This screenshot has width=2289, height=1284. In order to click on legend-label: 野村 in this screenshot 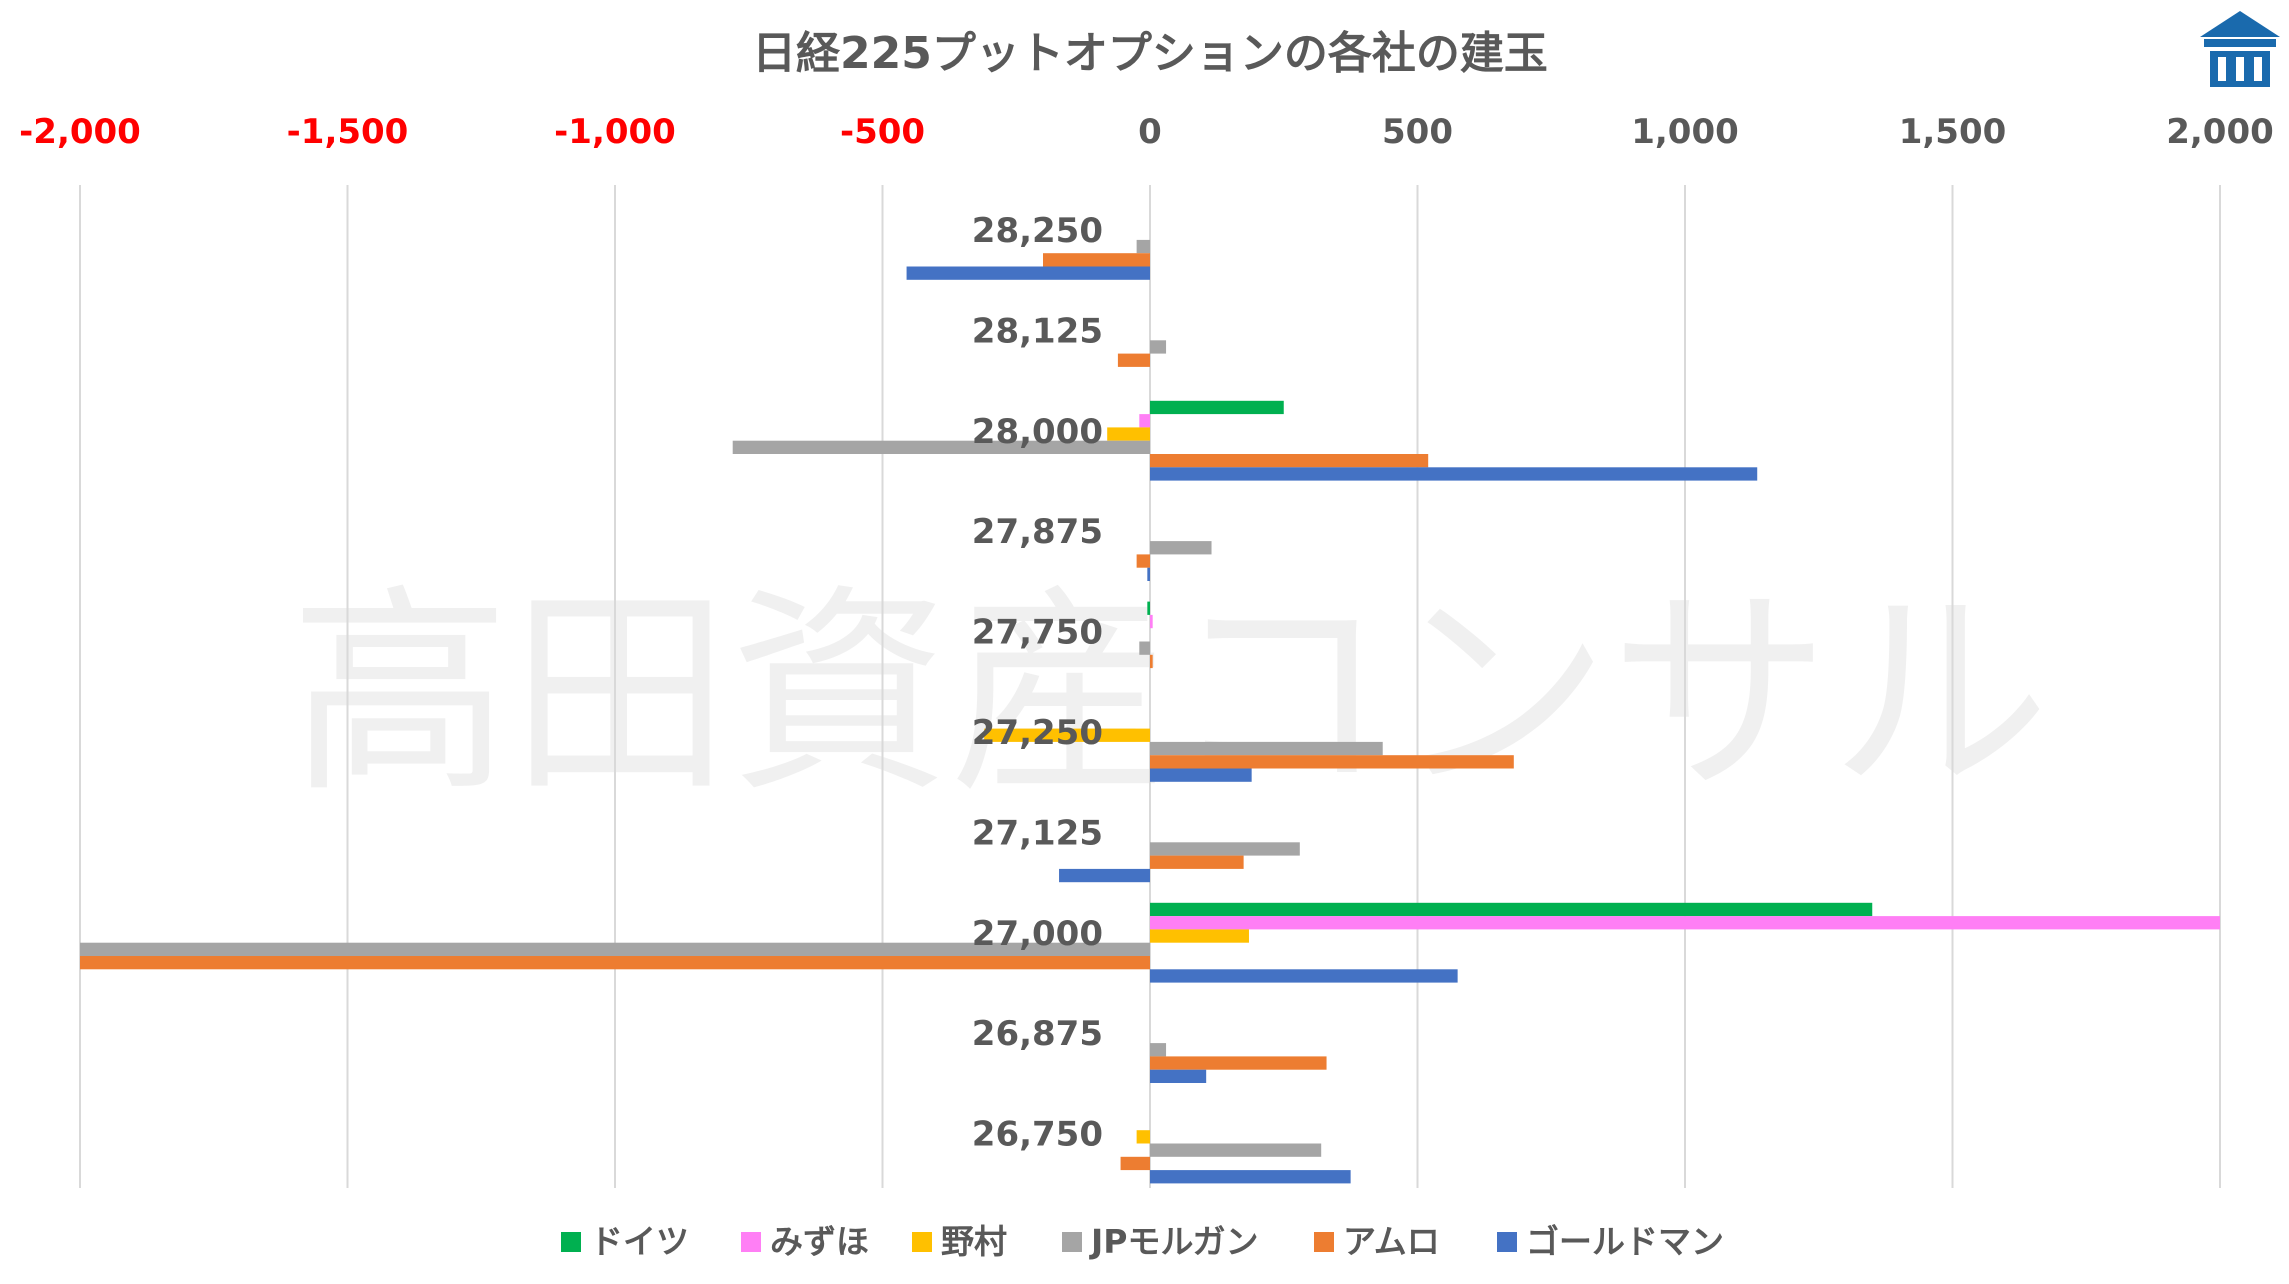, I will do `click(974, 1241)`.